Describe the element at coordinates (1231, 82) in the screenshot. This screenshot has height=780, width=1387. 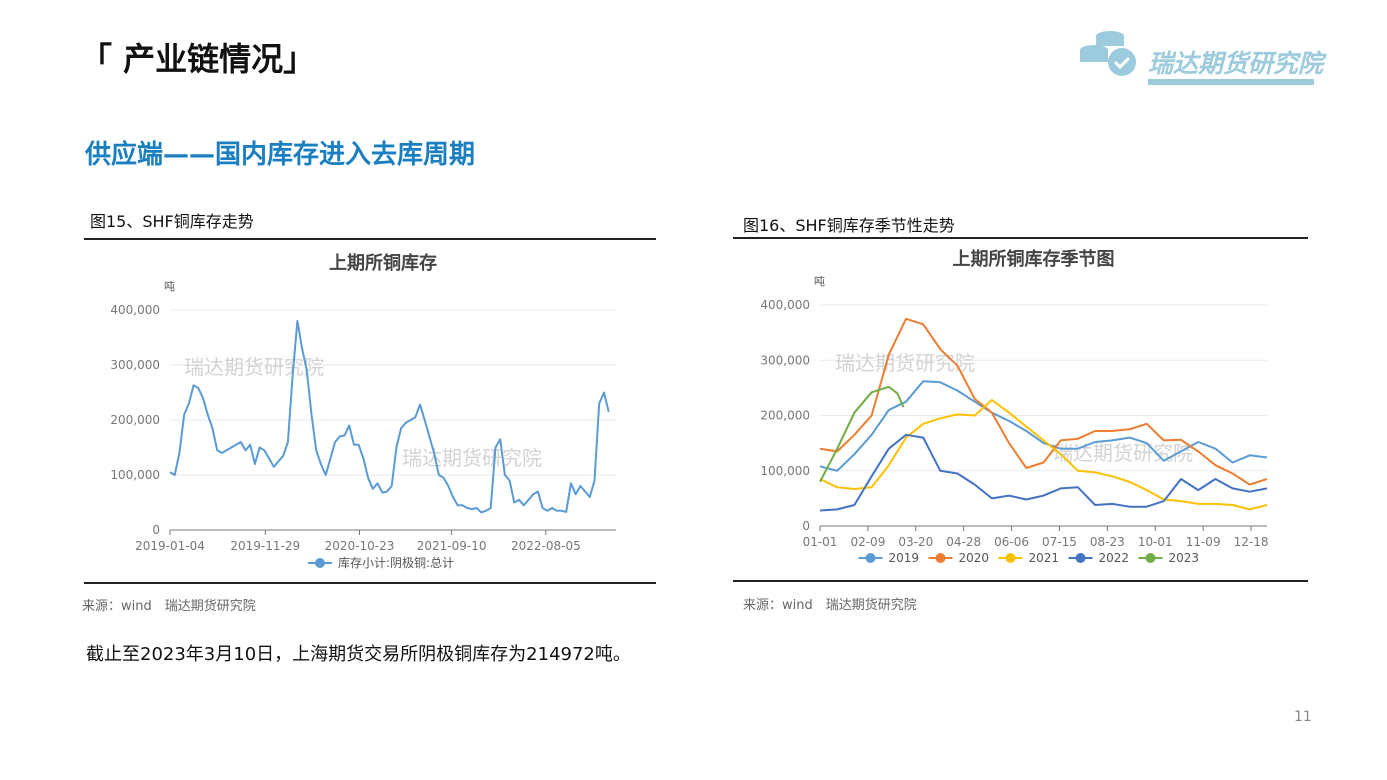
I see `logo-underline` at that location.